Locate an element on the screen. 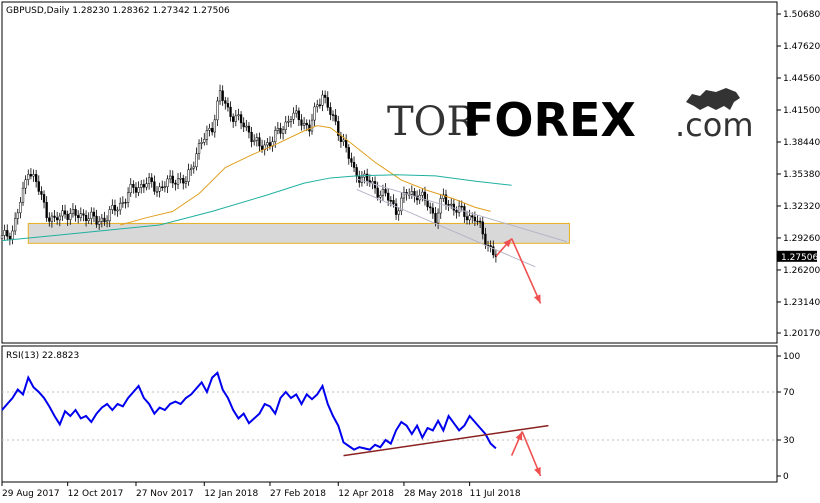  support-zone is located at coordinates (298, 233).